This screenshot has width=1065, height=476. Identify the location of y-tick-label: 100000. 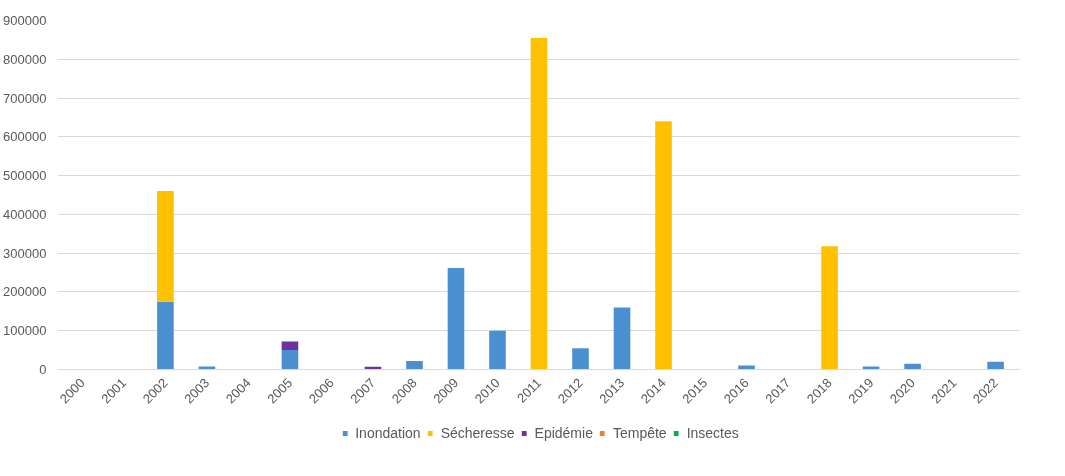
(25, 331).